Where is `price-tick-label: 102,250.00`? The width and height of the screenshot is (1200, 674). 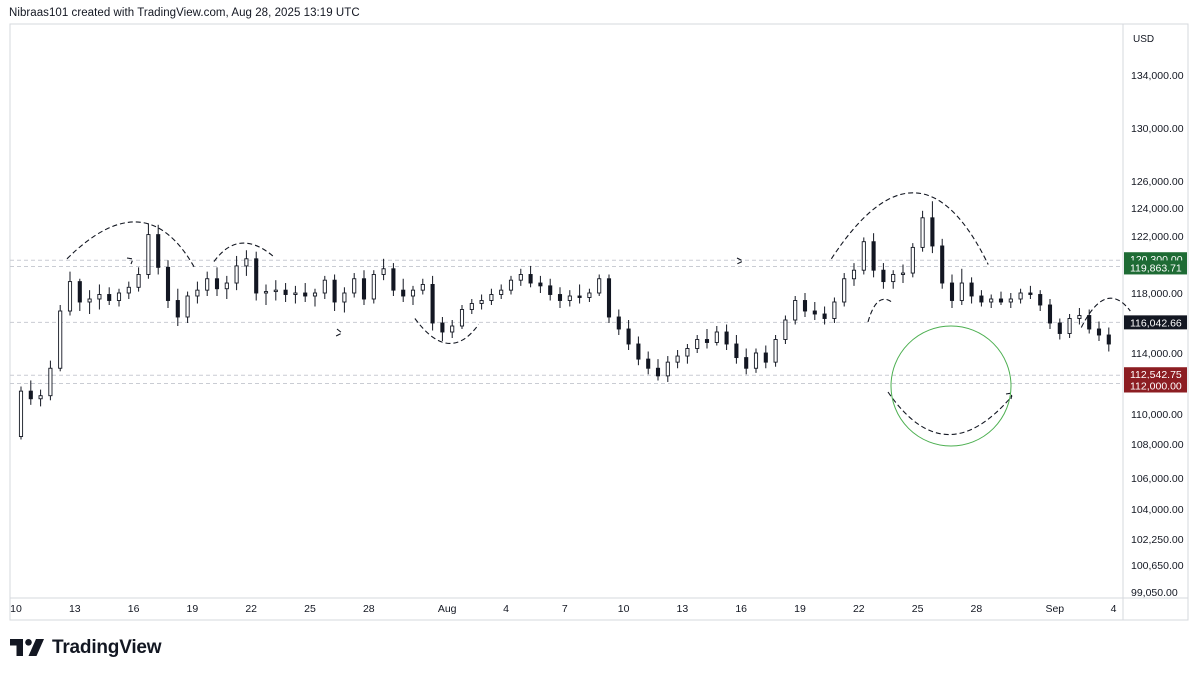 price-tick-label: 102,250.00 is located at coordinates (1157, 540).